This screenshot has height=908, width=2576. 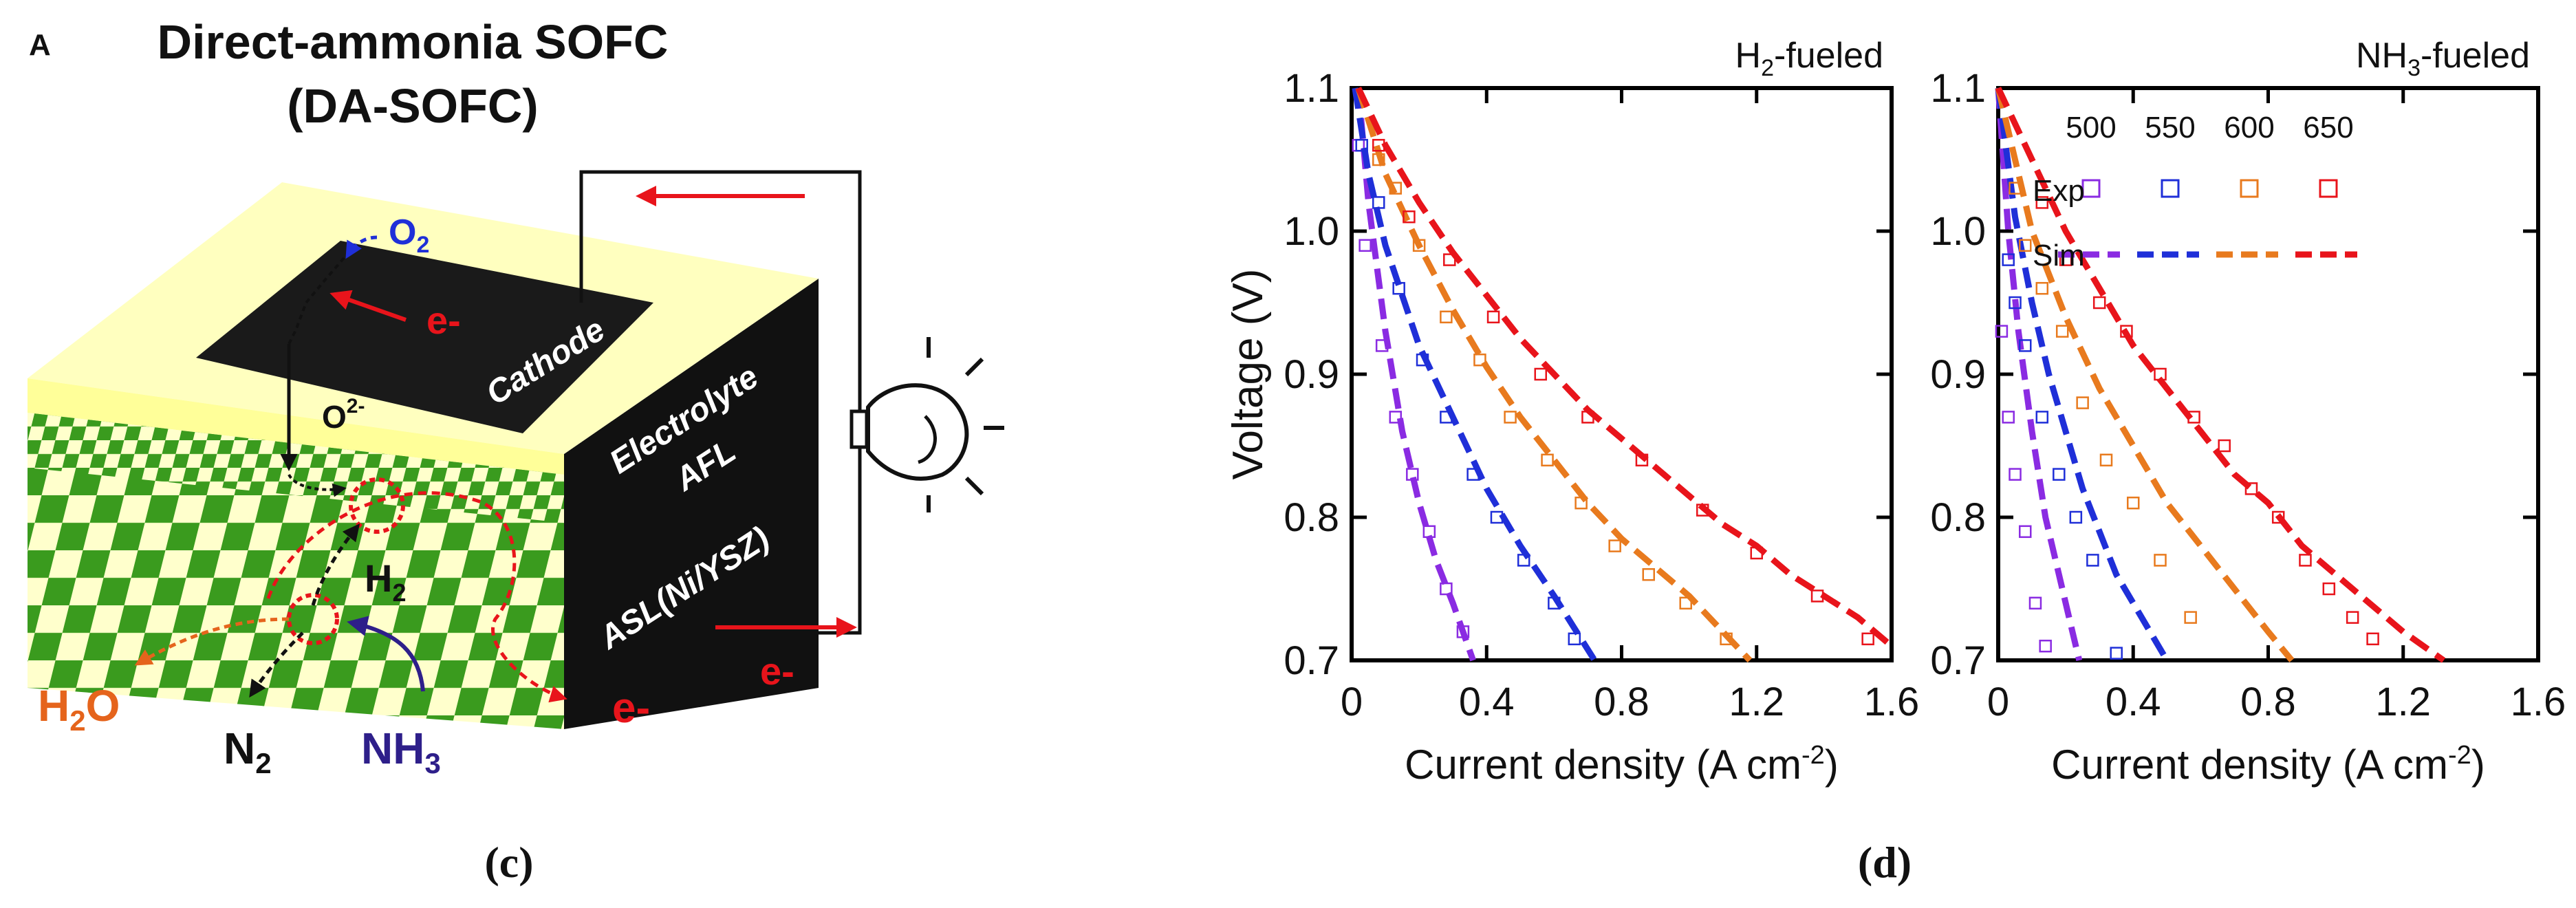 What do you see at coordinates (443, 320) in the screenshot?
I see `electron-label-cathode: e-` at bounding box center [443, 320].